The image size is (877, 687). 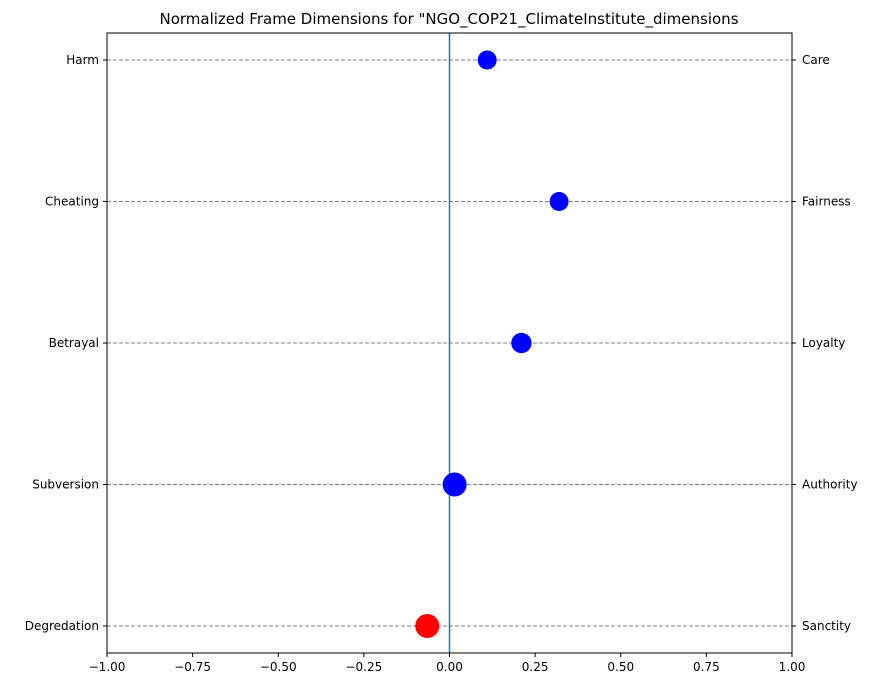 What do you see at coordinates (449, 667) in the screenshot?
I see `x-tick-label: 0.00` at bounding box center [449, 667].